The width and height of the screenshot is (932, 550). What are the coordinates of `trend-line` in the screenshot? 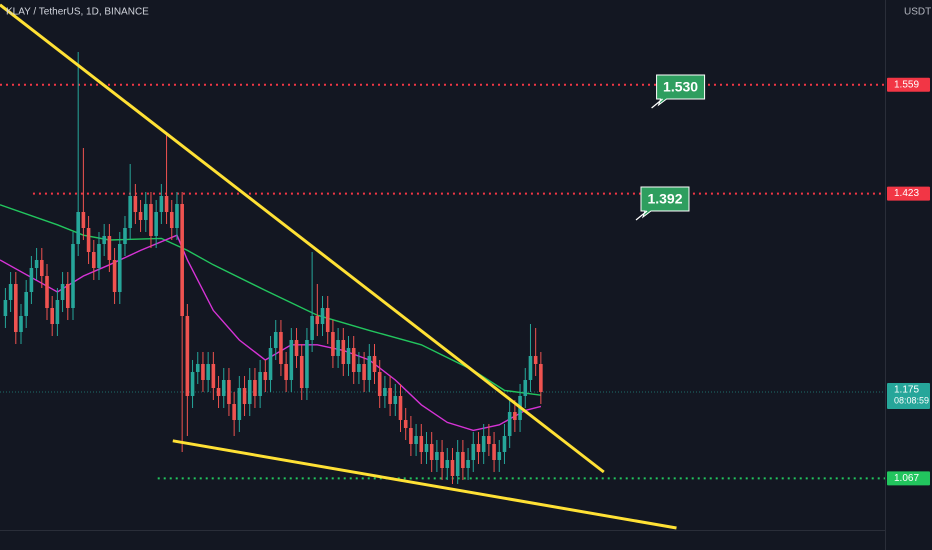 It's located at (424, 484).